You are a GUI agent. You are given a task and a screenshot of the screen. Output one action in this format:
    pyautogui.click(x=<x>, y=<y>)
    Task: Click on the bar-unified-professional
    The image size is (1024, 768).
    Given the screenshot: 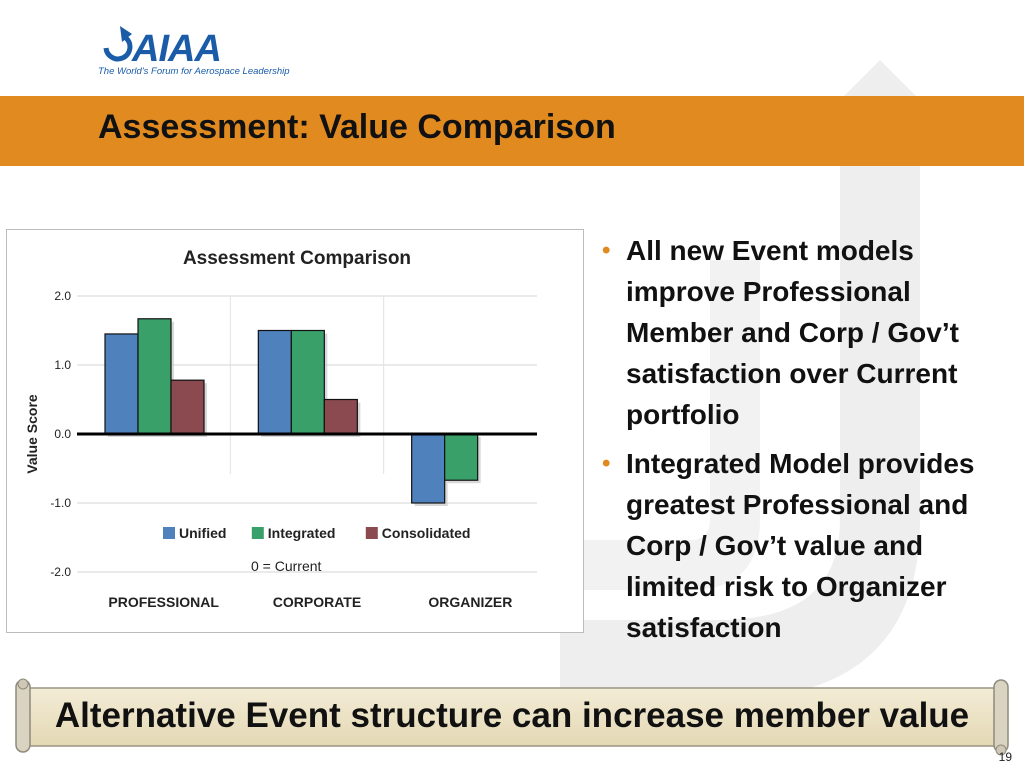 What is the action you would take?
    pyautogui.click(x=121, y=384)
    